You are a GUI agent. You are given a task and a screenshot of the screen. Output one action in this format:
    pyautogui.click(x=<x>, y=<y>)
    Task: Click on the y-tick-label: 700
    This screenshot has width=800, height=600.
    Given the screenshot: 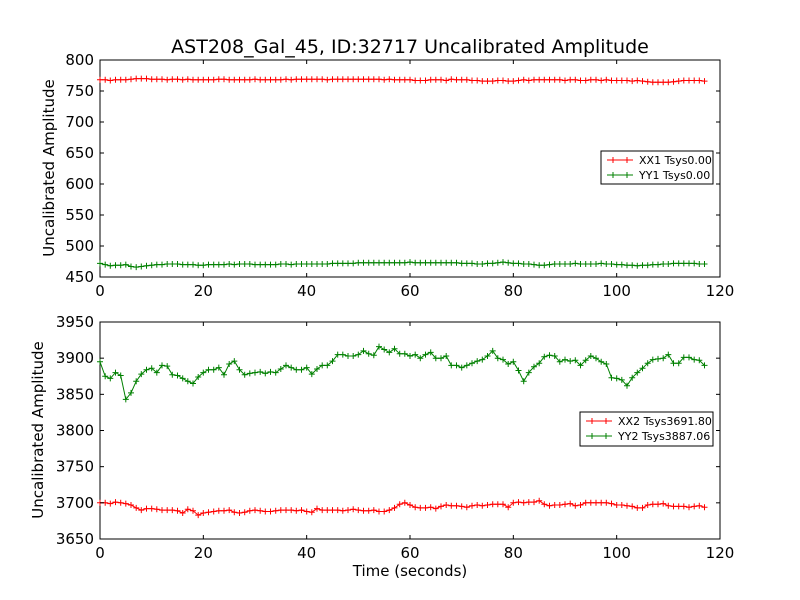 What is the action you would take?
    pyautogui.click(x=79, y=122)
    